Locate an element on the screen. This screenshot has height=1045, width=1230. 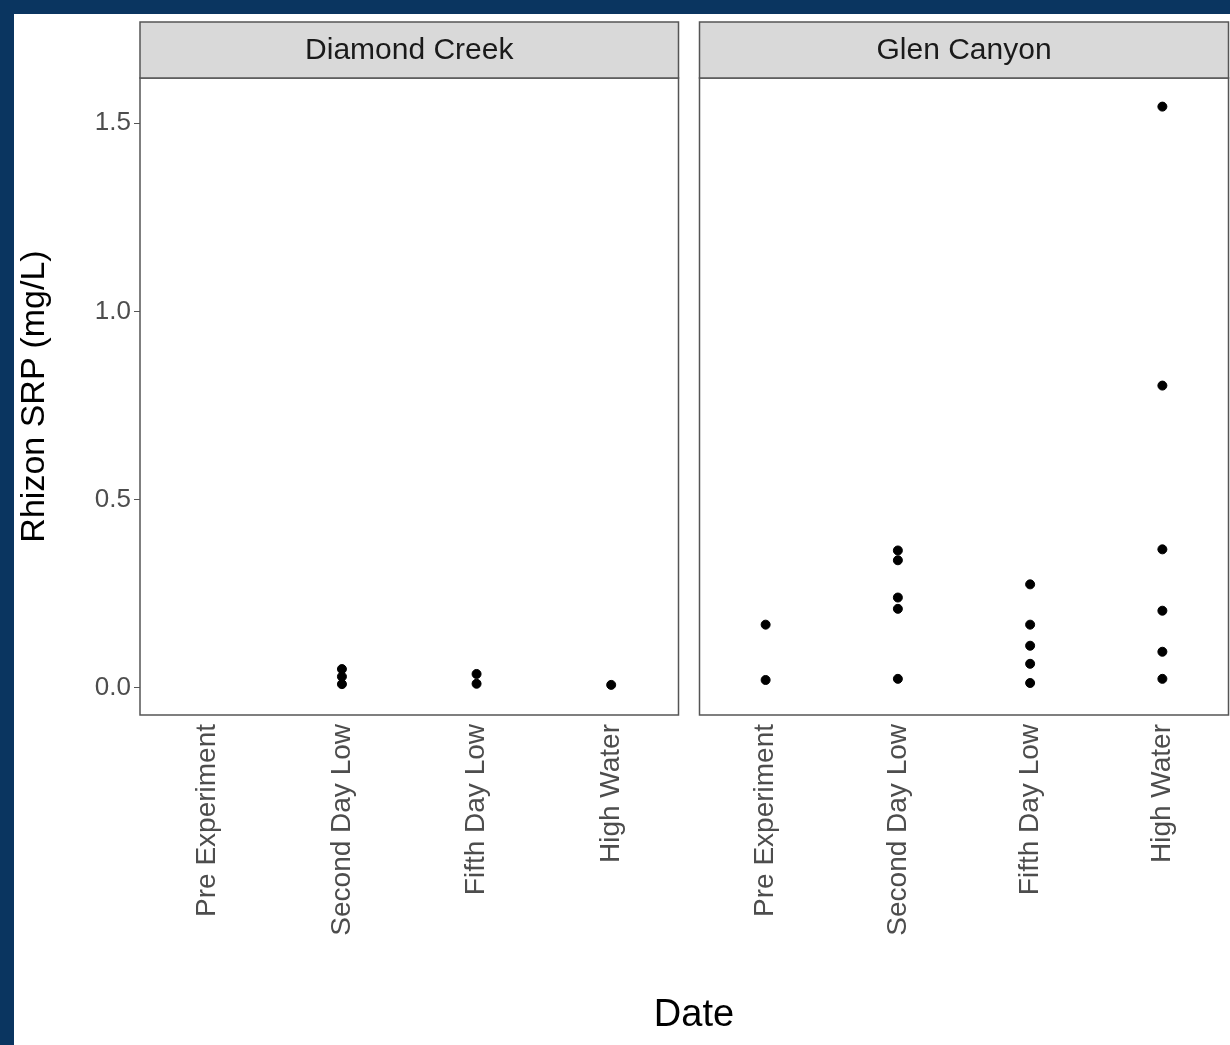
y-tick-label: 0.0 is located at coordinates (112, 686).